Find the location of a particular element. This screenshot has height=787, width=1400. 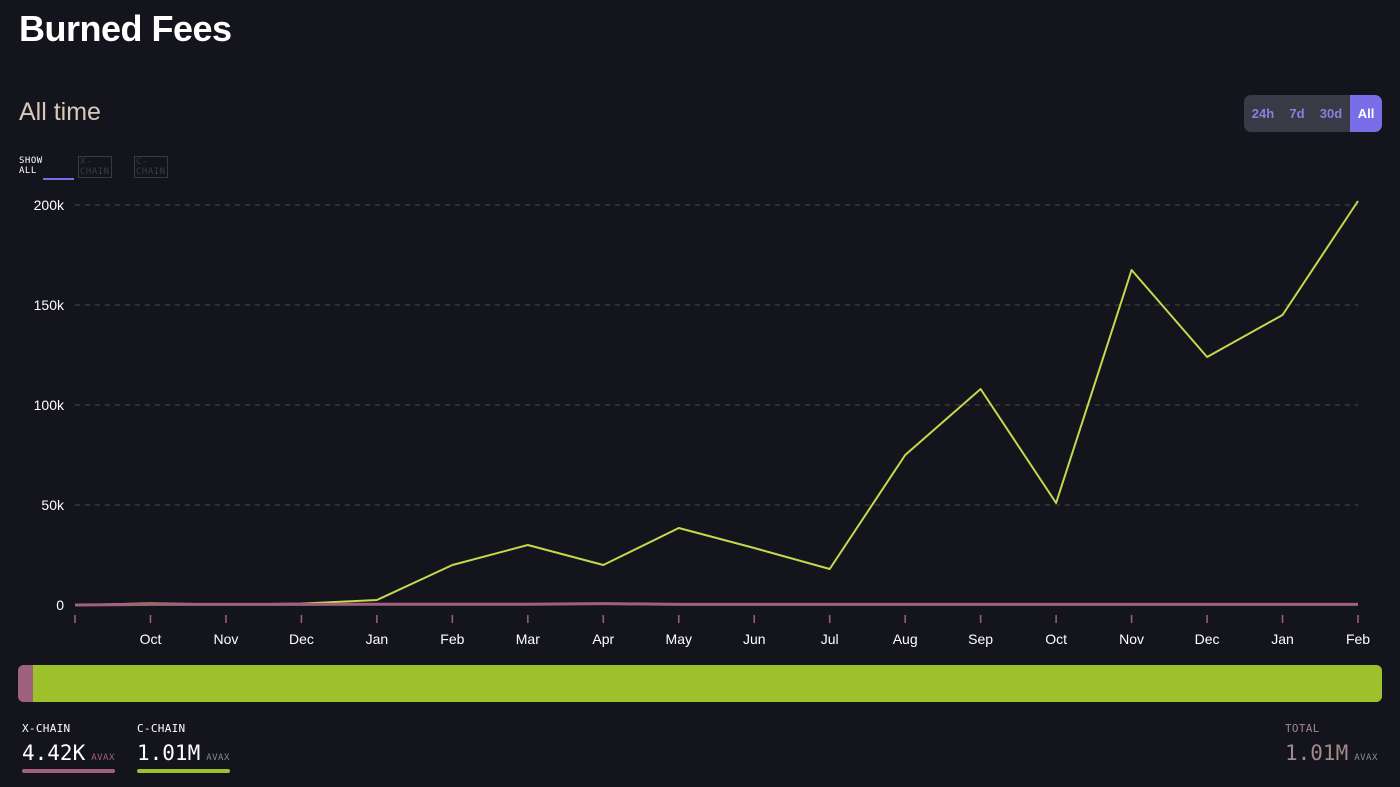

y-tick-label: 100k is located at coordinates (49, 405).